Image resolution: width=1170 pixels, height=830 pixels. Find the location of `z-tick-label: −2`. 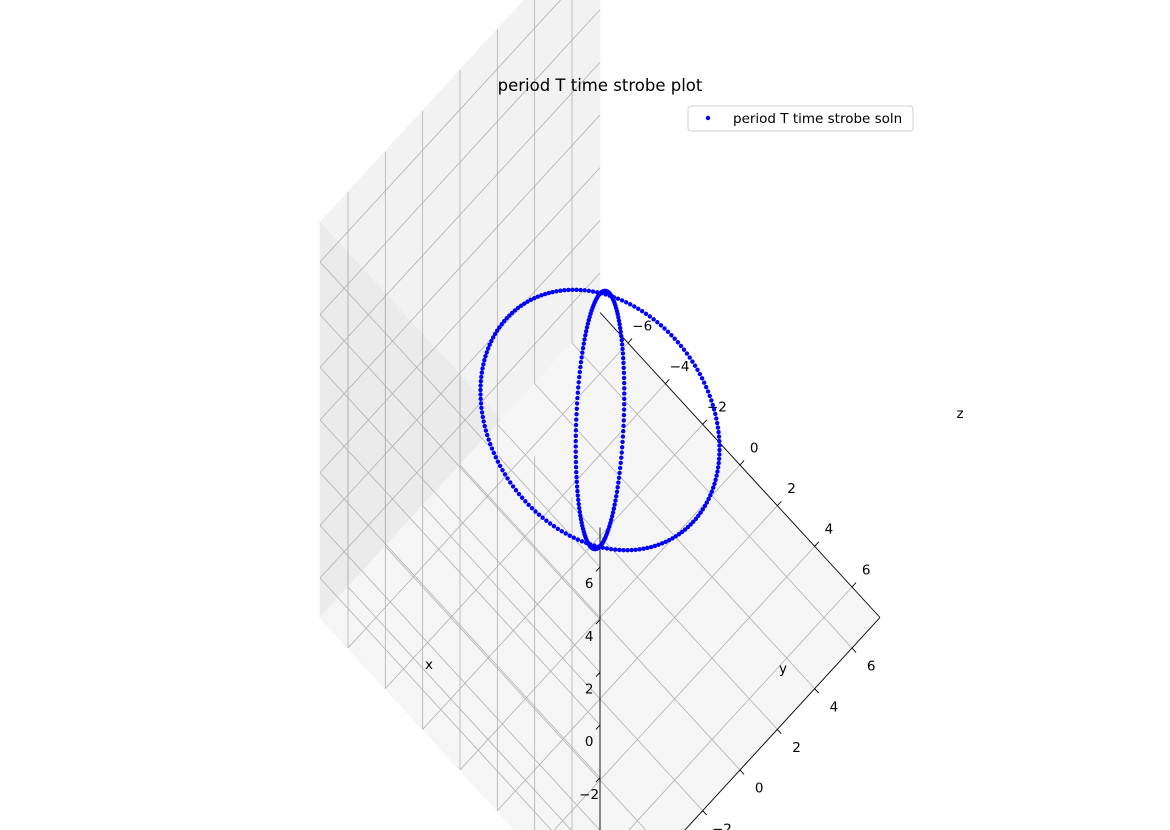

z-tick-label: −2 is located at coordinates (589, 795).